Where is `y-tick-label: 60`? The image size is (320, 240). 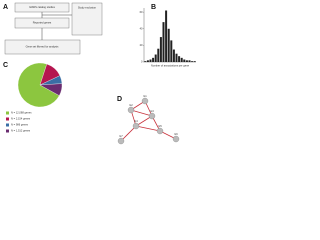 y-tick-label: 60 is located at coordinates (141, 12).